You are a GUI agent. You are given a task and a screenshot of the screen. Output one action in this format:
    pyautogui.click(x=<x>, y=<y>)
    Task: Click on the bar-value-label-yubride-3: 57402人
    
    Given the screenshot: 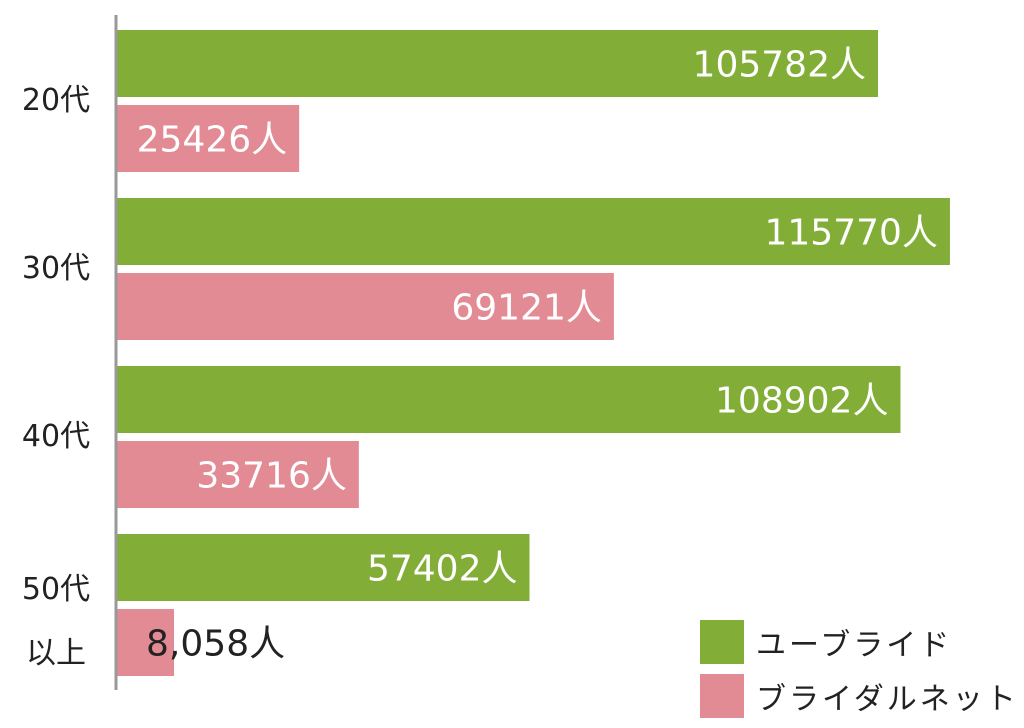 What is the action you would take?
    pyautogui.click(x=442, y=569)
    